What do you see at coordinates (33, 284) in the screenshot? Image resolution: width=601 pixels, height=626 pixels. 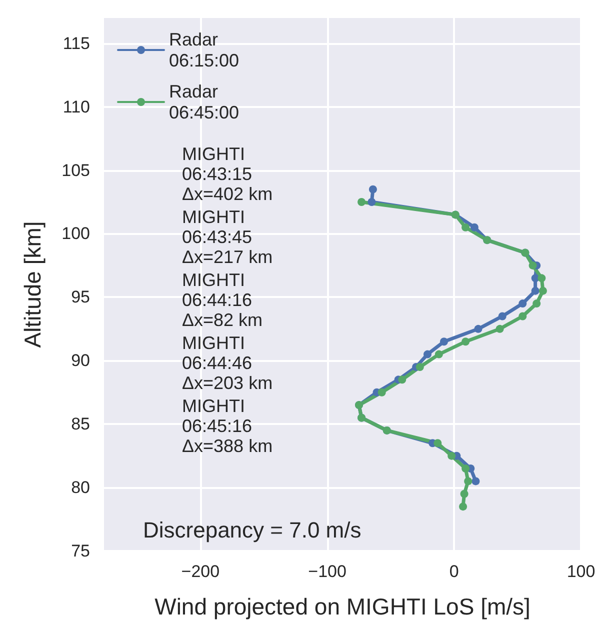 I see `y-axis-title: Altitude [km]` at bounding box center [33, 284].